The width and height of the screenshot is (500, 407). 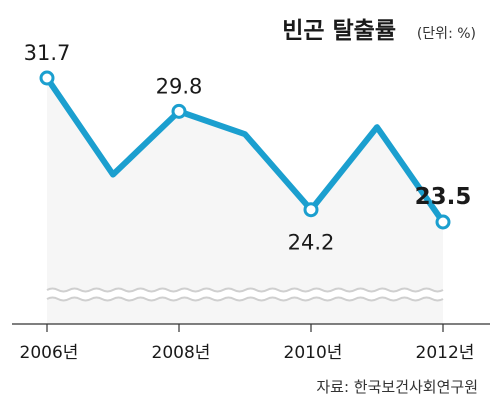 I want to click on x-tick-label: 2006년, so click(x=49, y=353).